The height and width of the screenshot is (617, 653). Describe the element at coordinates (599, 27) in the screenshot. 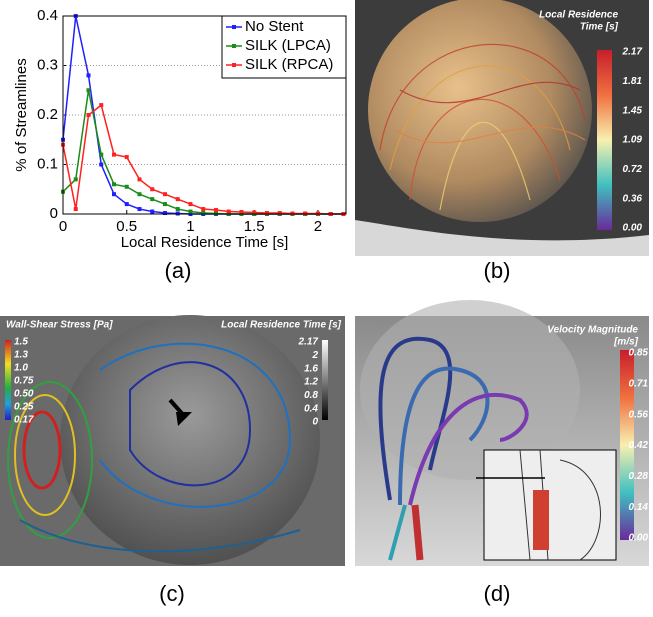

I see `colorbar-title: Time [s]` at that location.